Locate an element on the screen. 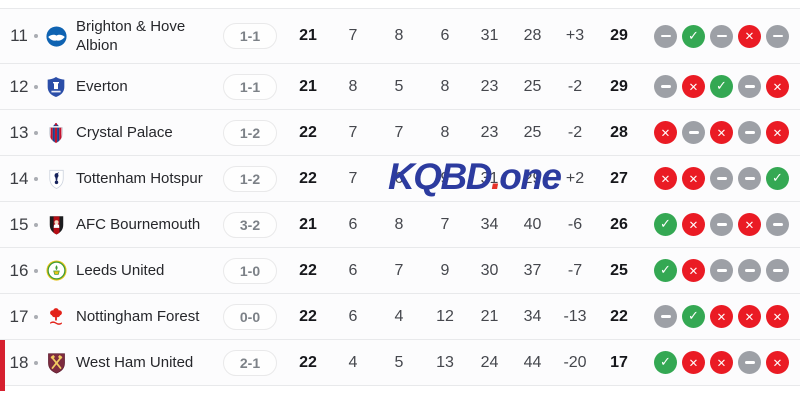  drawn-count: 5 is located at coordinates (399, 86).